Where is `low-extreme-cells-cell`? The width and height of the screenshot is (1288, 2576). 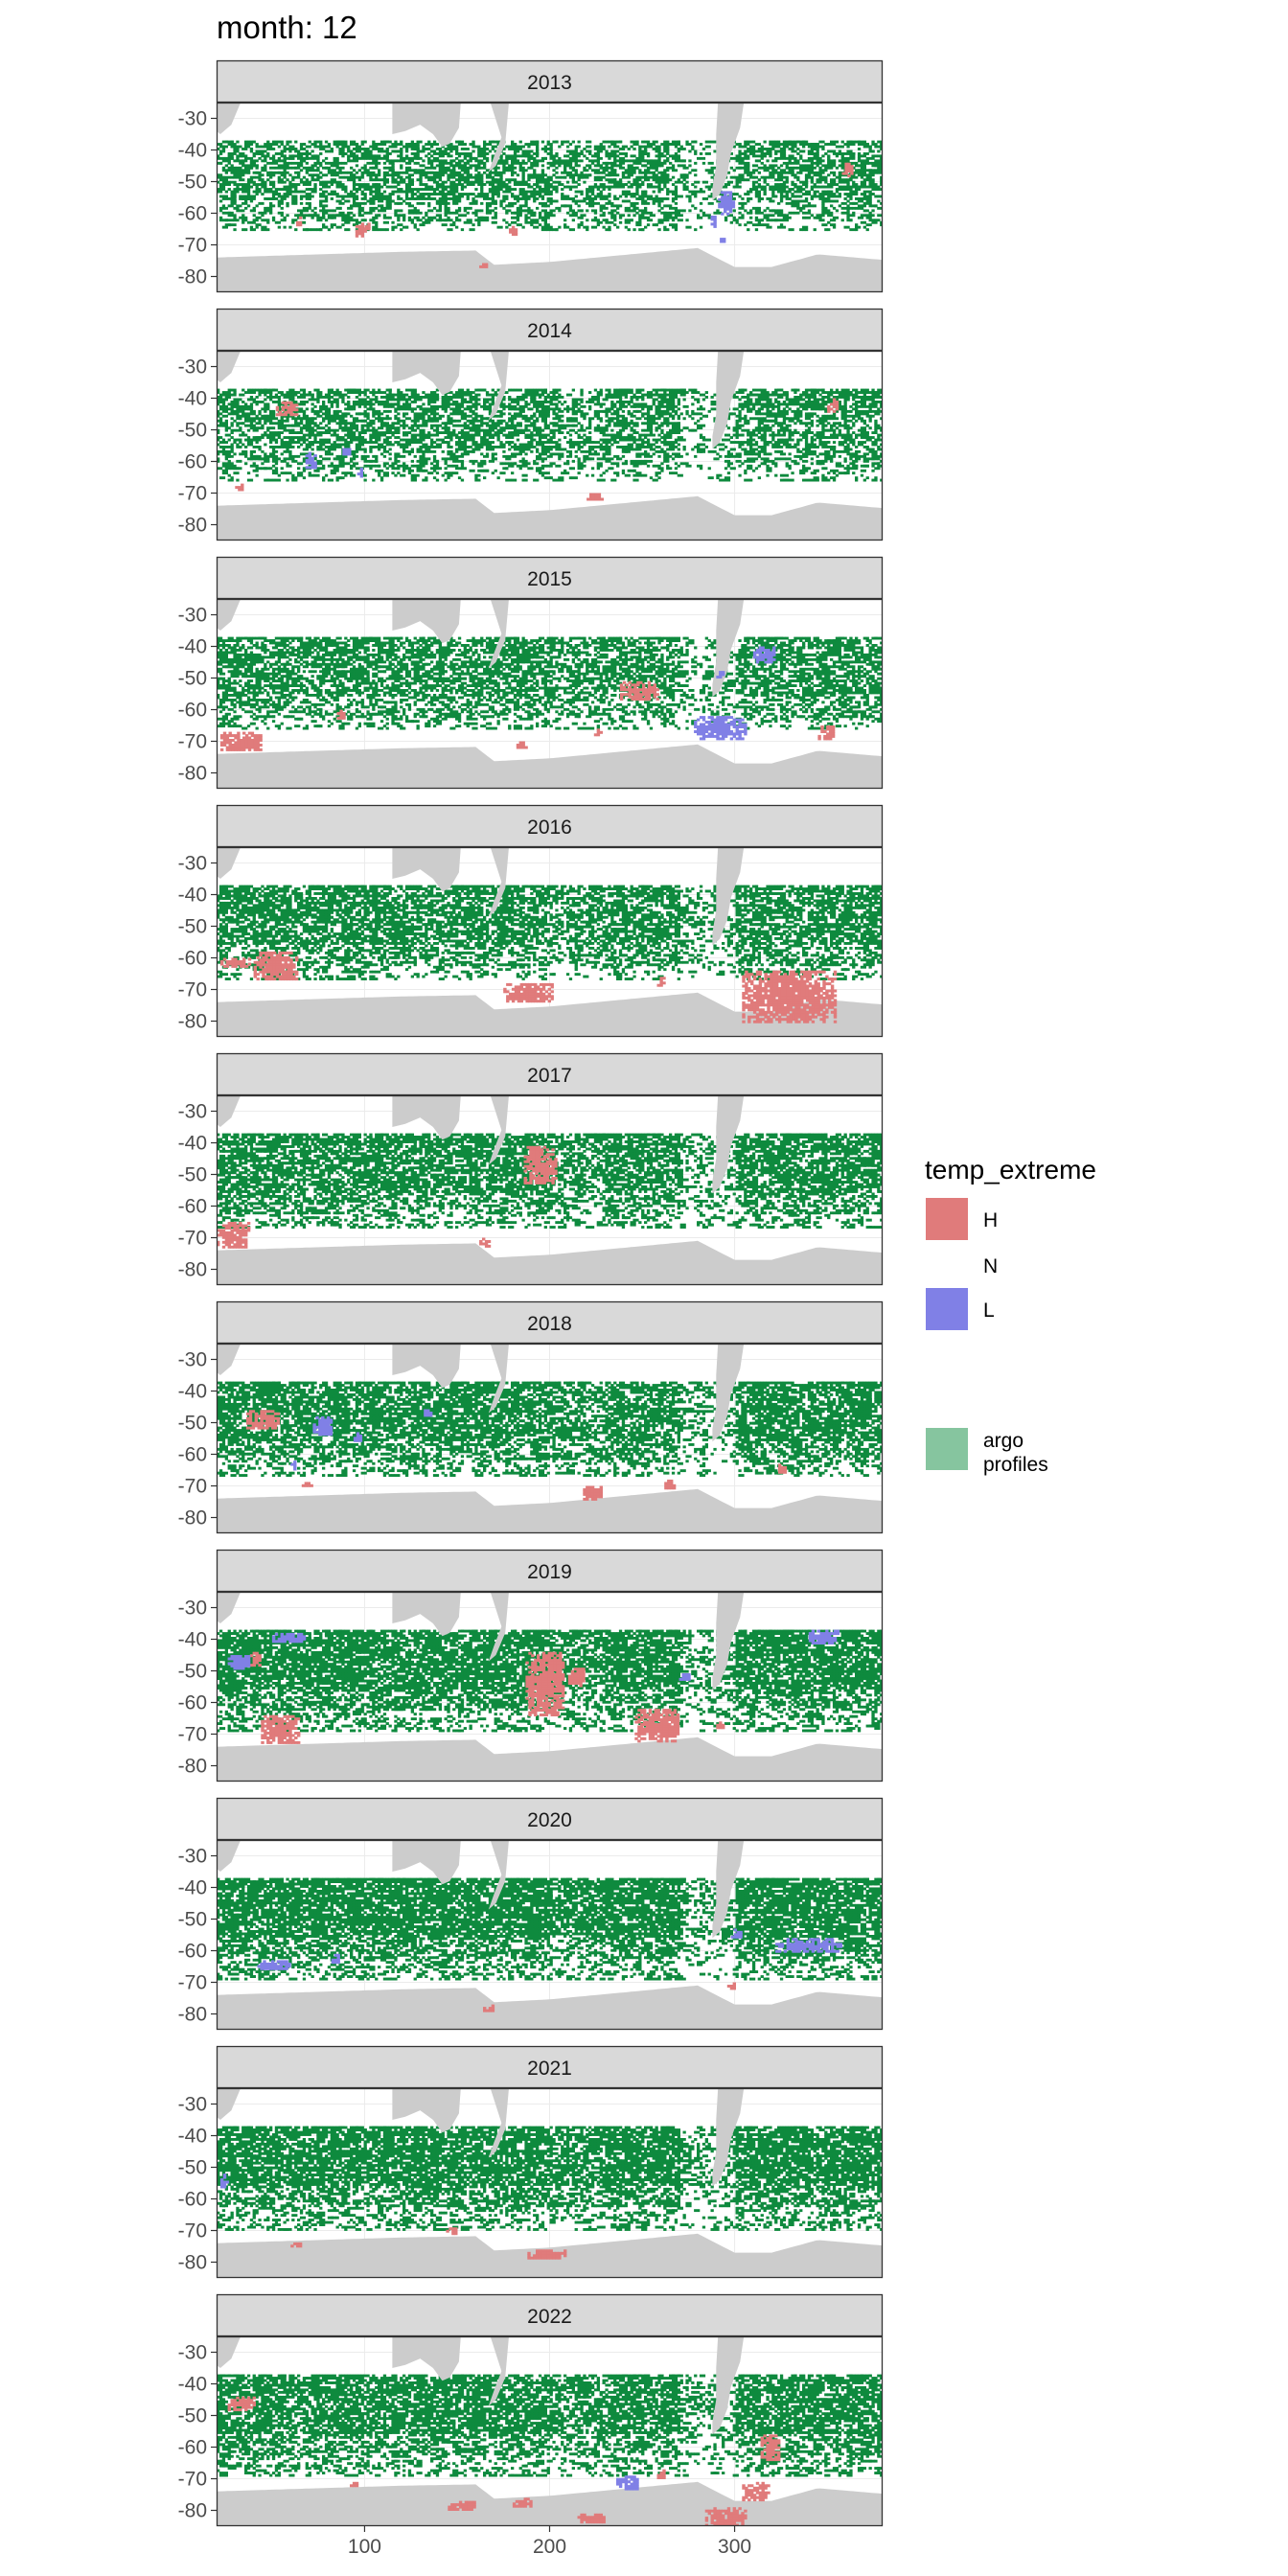 low-extreme-cells-cell is located at coordinates (727, 197).